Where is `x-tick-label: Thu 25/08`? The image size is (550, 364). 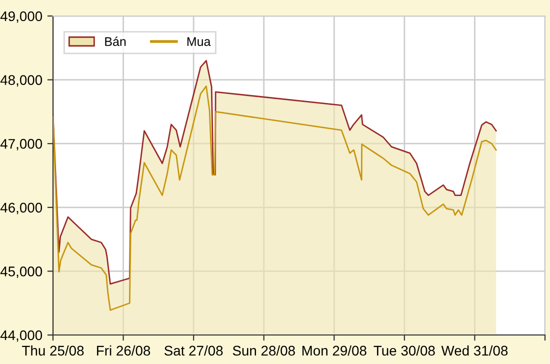
x-tick-label: Thu 25/08 is located at coordinates (53, 350).